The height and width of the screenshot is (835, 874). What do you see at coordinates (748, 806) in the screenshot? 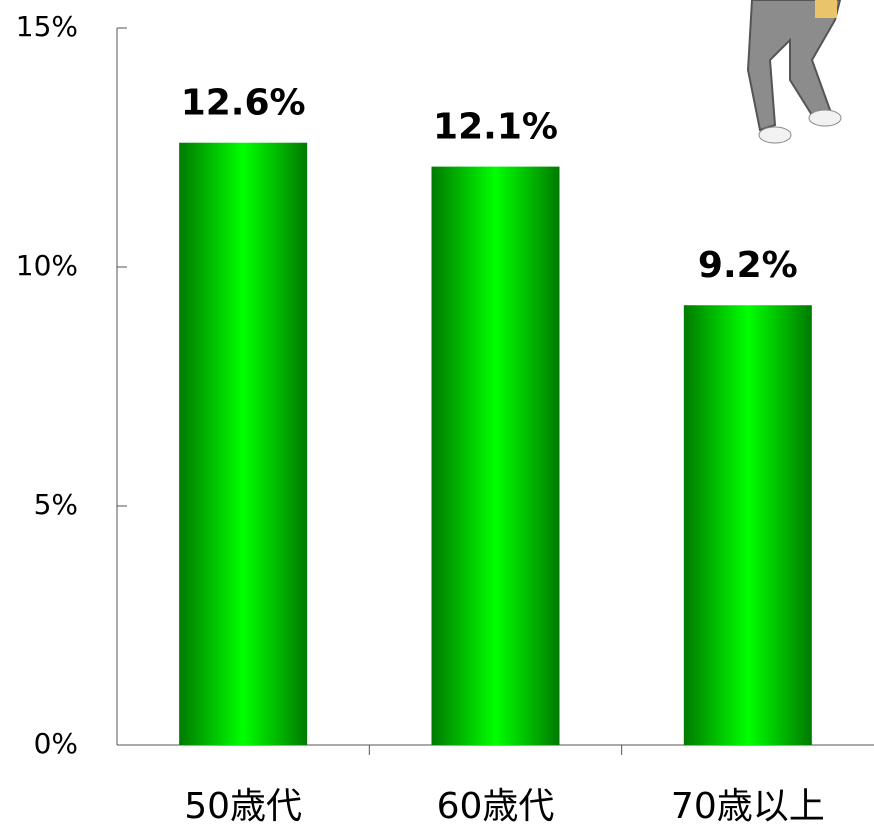
I see `x-tick-label: 70歳以上` at bounding box center [748, 806].